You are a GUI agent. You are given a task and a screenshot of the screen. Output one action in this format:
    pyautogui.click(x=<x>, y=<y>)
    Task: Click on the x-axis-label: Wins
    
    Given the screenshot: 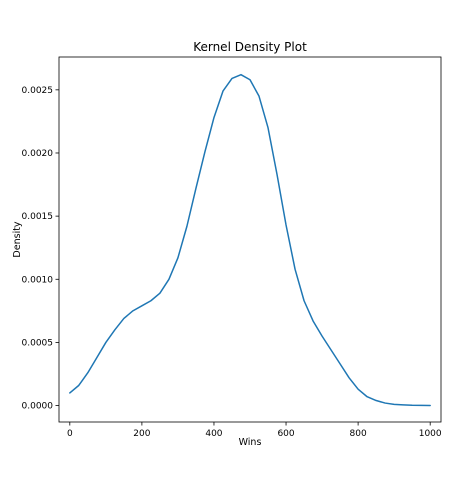 What is the action you would take?
    pyautogui.click(x=250, y=442)
    